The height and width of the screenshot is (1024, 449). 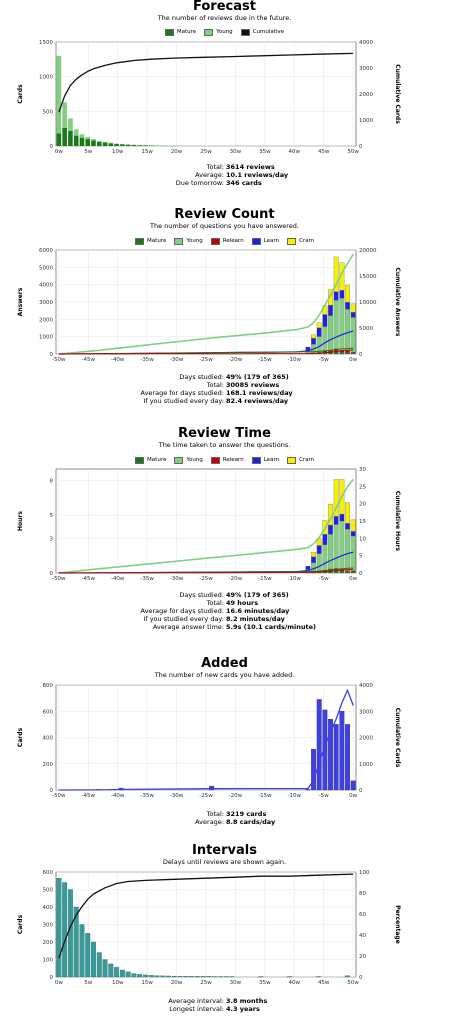 I want to click on x-tick-label: -40w, so click(x=118, y=360).